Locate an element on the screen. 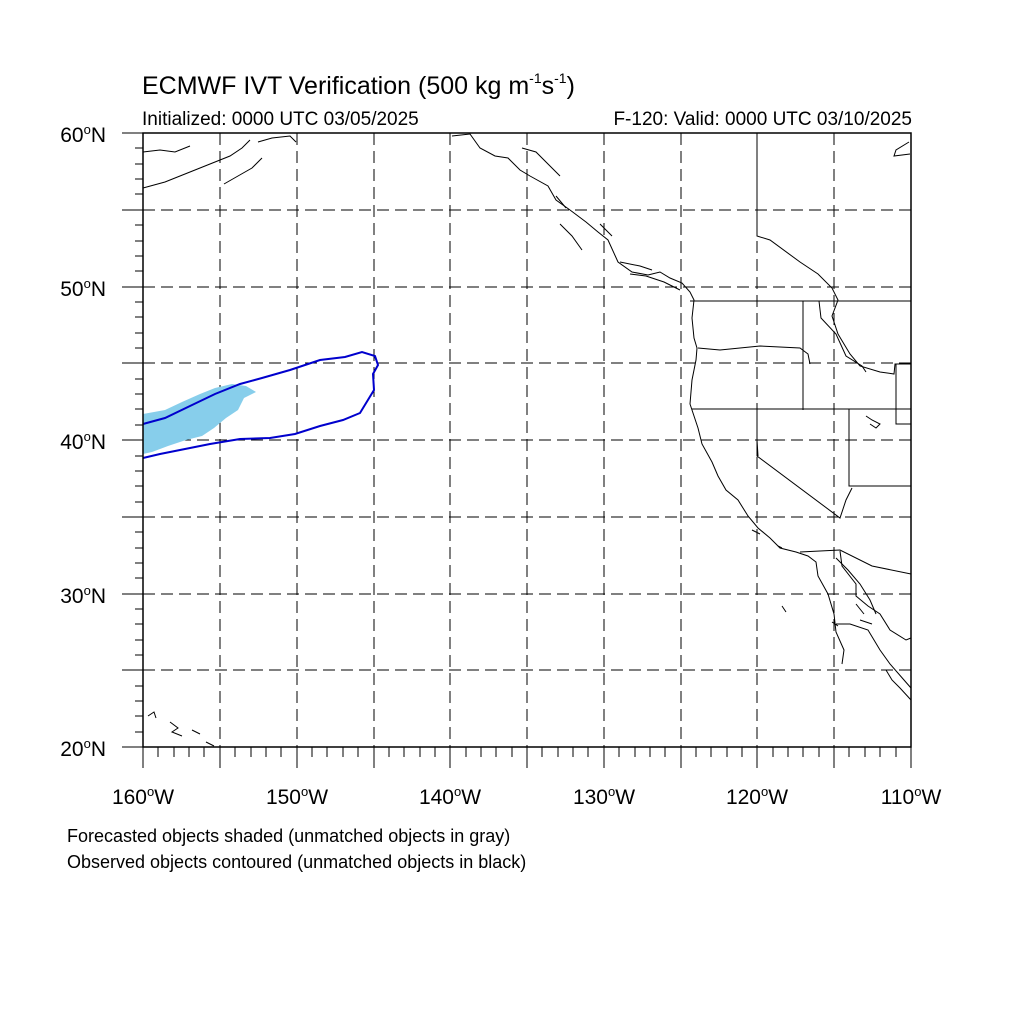 The width and height of the screenshot is (1024, 1024). lat-label-60n: 60oN is located at coordinates (83, 134).